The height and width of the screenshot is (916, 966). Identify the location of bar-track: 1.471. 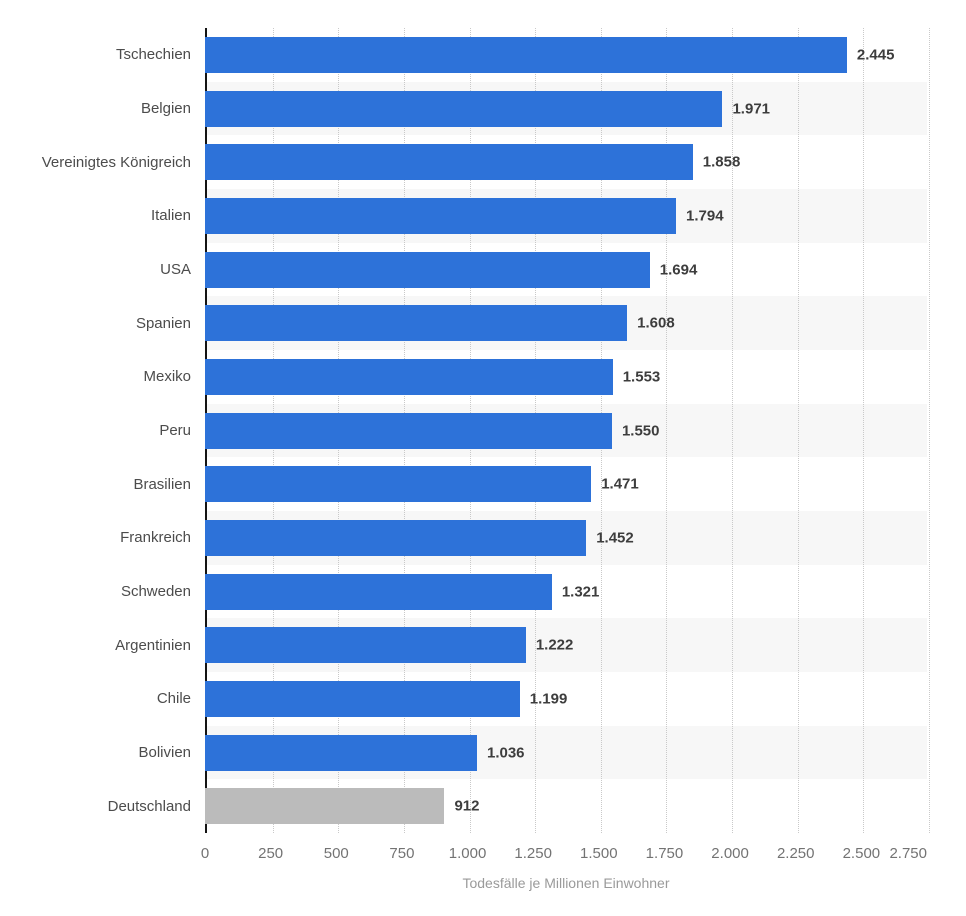
(566, 484).